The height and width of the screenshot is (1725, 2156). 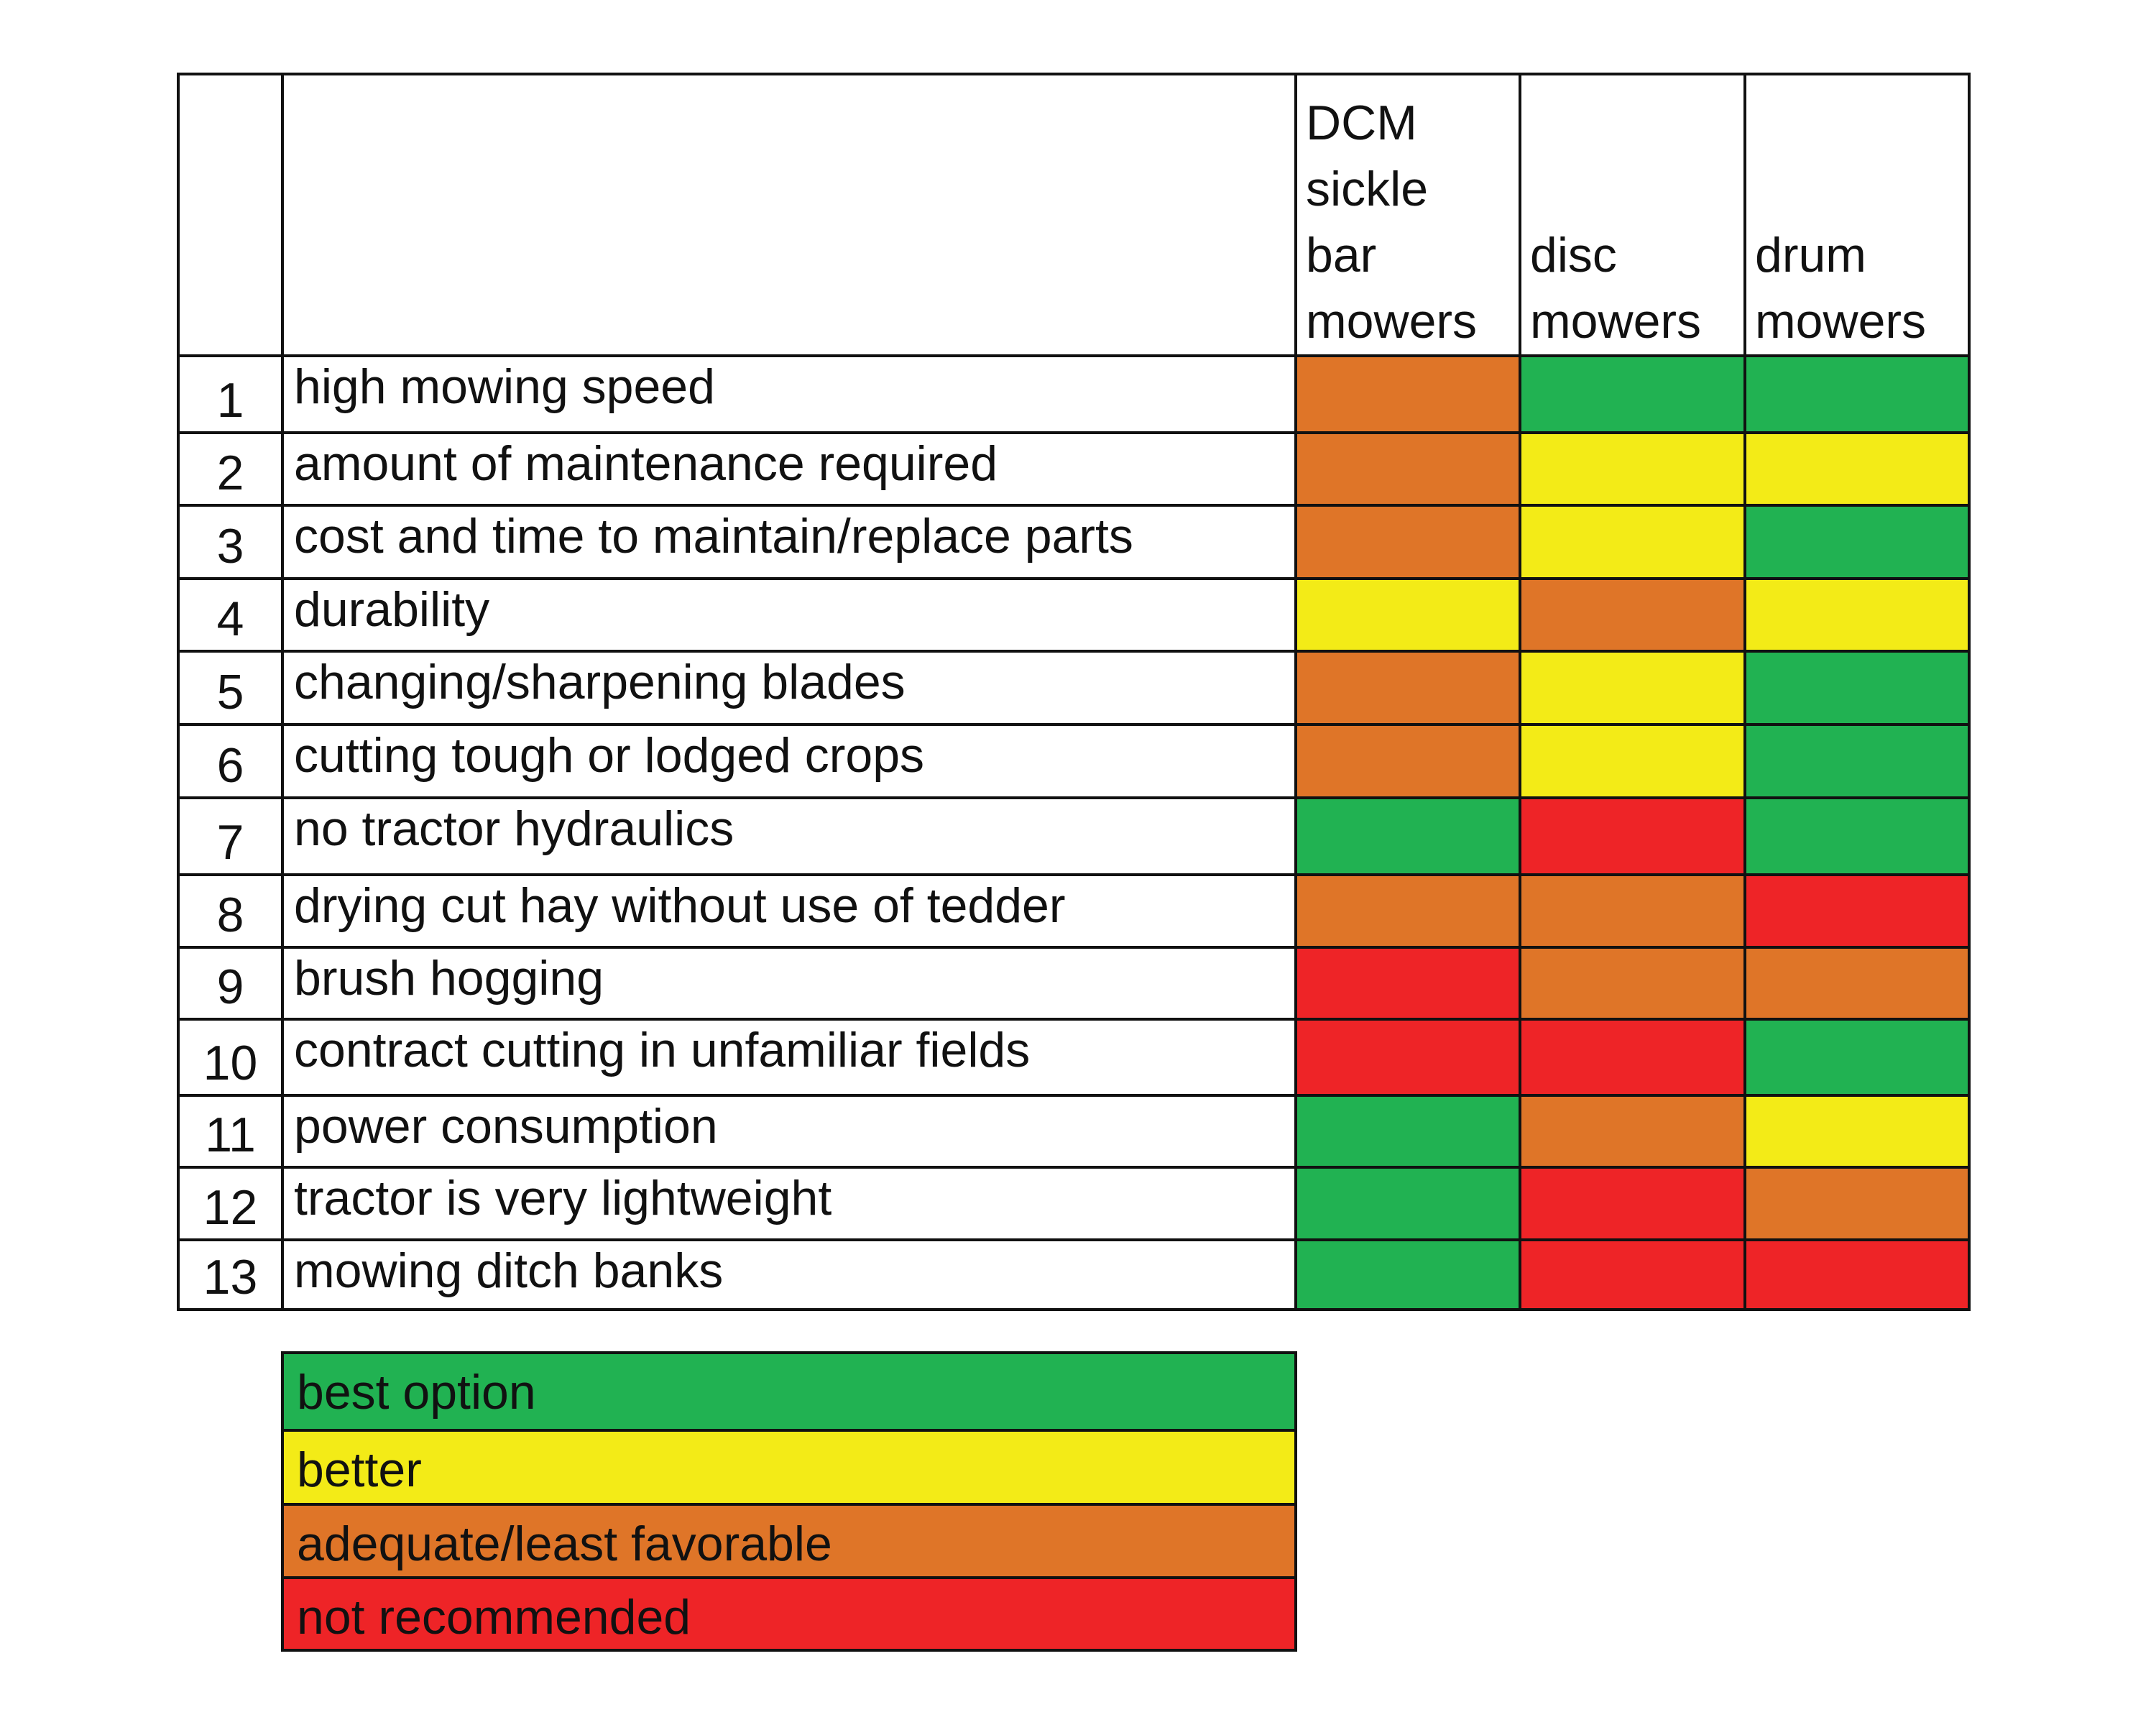 What do you see at coordinates (230, 842) in the screenshot?
I see `row-number: 7` at bounding box center [230, 842].